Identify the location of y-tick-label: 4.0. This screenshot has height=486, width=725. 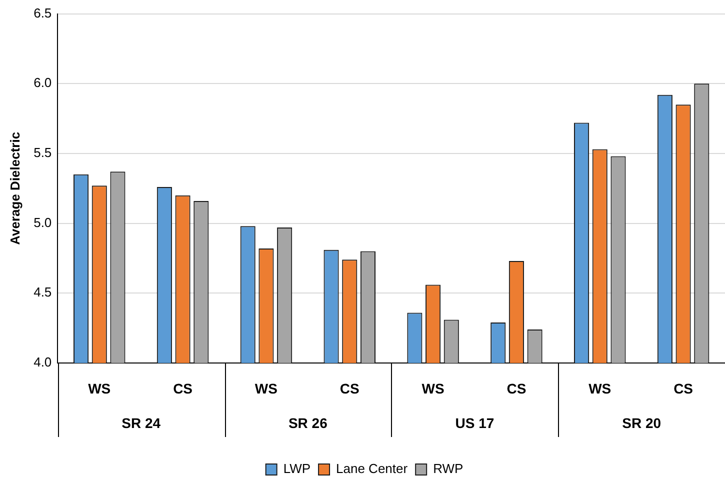
(43, 362).